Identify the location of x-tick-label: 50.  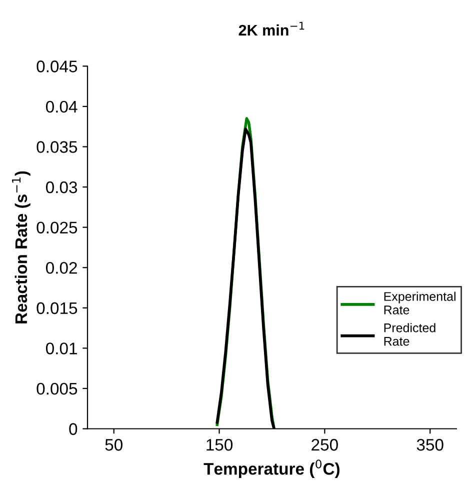
(113, 444).